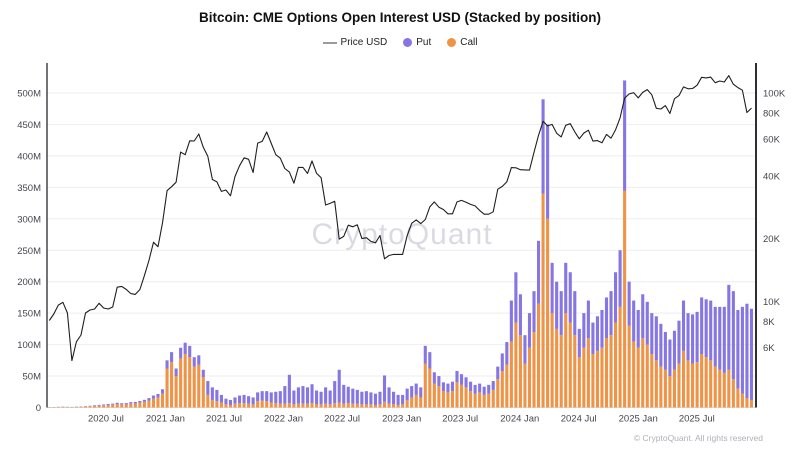 The width and height of the screenshot is (800, 450). What do you see at coordinates (29, 219) in the screenshot?
I see `y-left-tick-label: 300M` at bounding box center [29, 219].